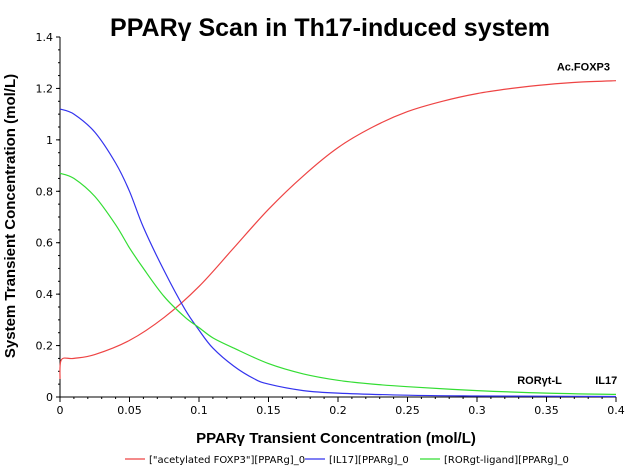 The image size is (628, 472). I want to click on x-tick-label: 0.1, so click(199, 410).